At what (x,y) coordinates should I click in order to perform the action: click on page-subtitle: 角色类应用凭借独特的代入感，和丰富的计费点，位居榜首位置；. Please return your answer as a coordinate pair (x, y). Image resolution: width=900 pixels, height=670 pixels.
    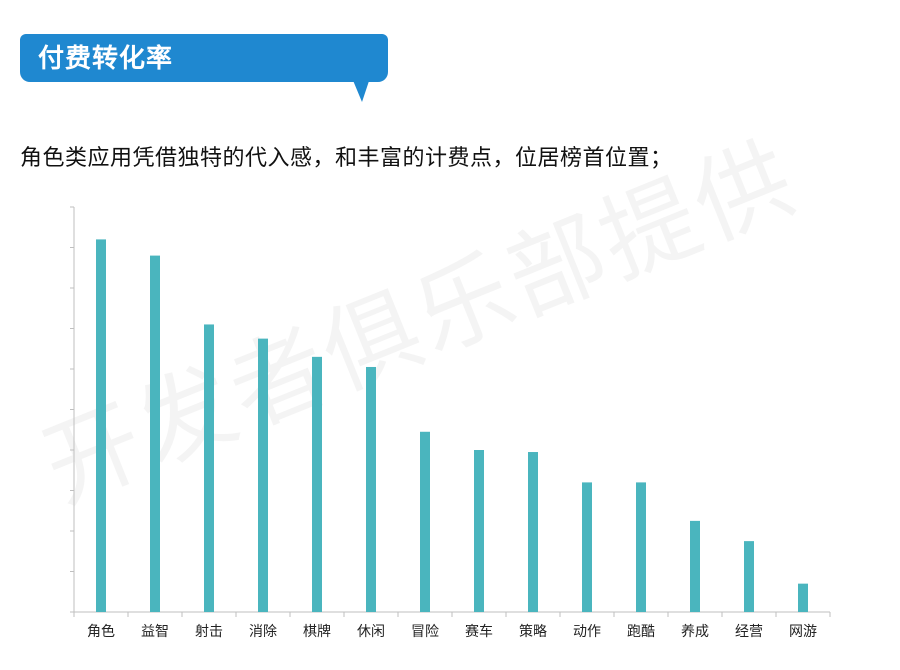
    Looking at the image, I should click on (346, 158).